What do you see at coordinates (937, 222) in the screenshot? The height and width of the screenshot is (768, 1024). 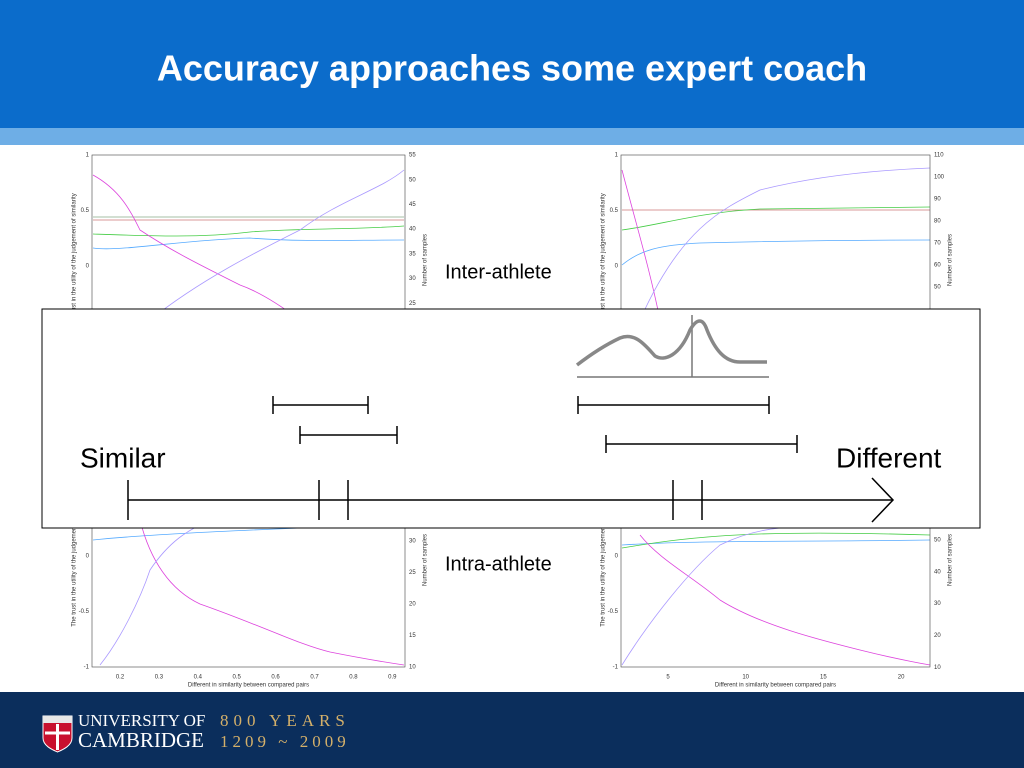 I see `y2-tick-label: 80` at bounding box center [937, 222].